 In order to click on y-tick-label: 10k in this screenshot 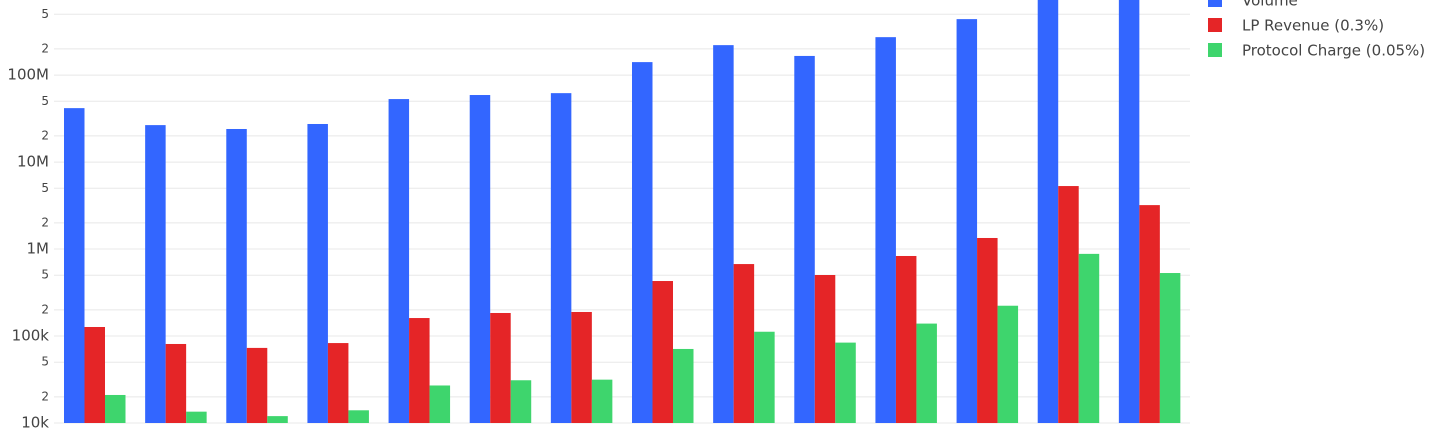, I will do `click(35, 423)`.